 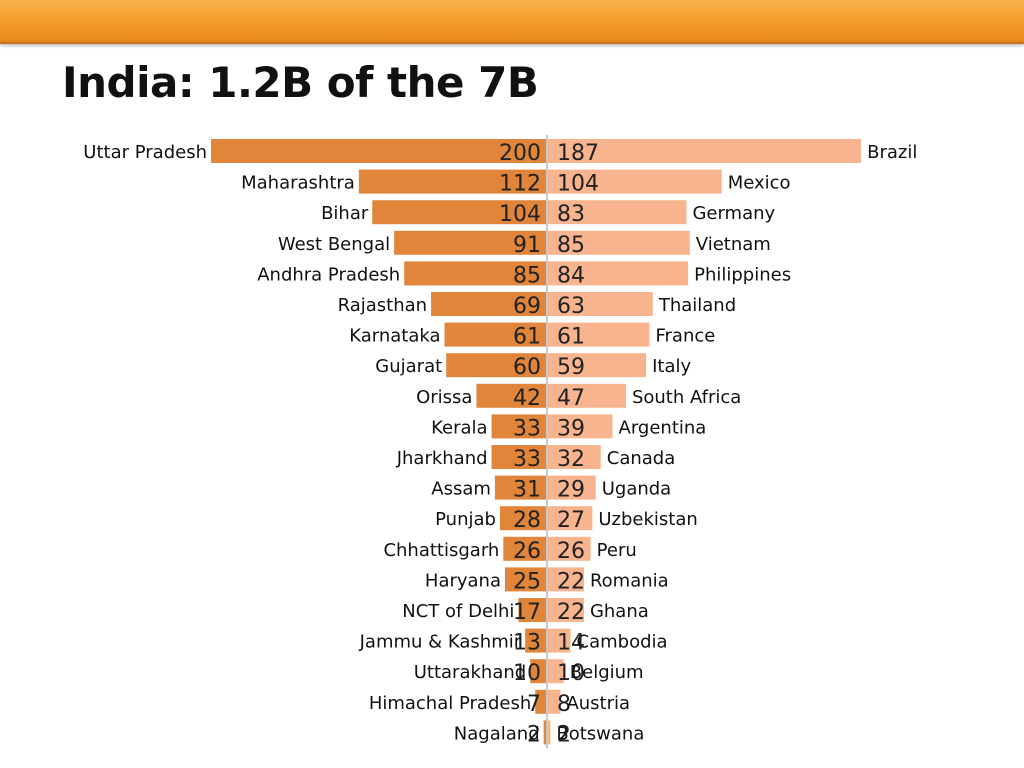 I want to click on state-value-label: 13, so click(x=527, y=643).